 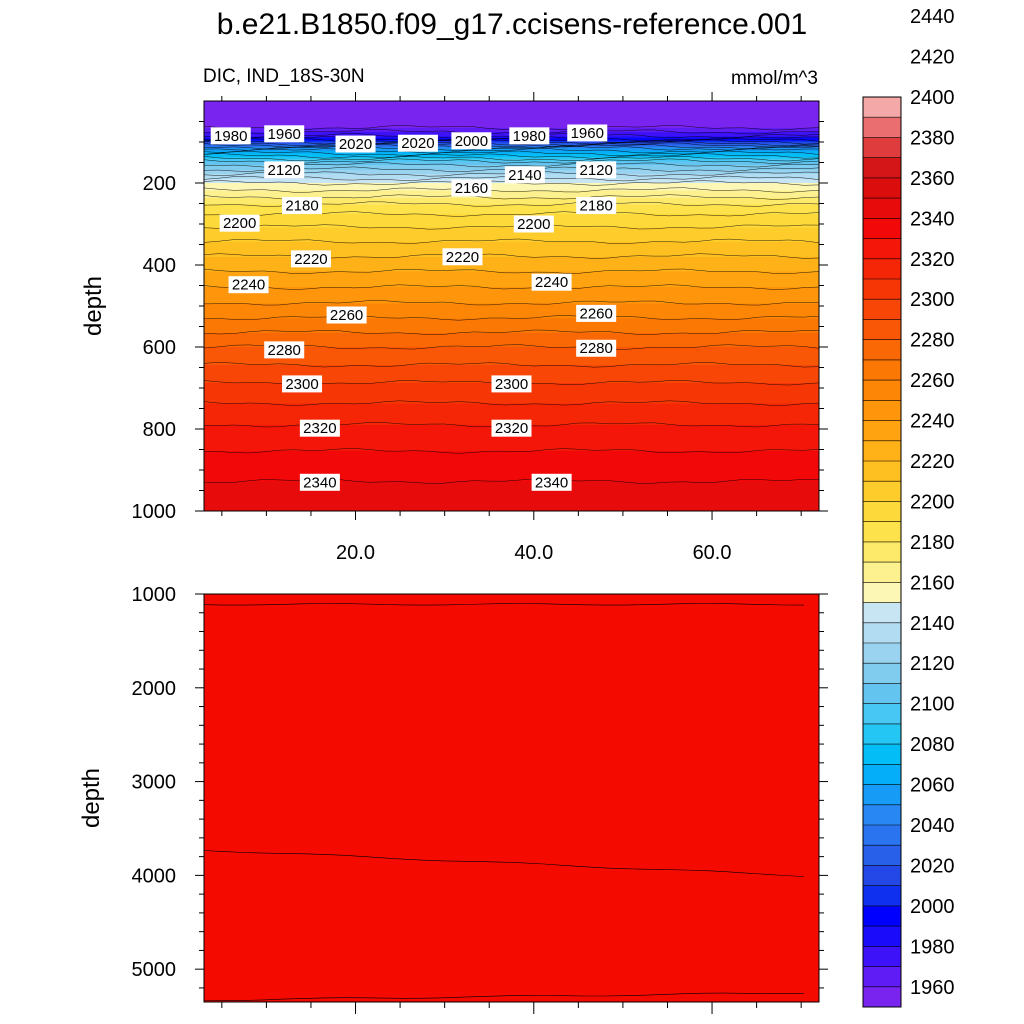 I want to click on contour-label: 2320, so click(x=319, y=428).